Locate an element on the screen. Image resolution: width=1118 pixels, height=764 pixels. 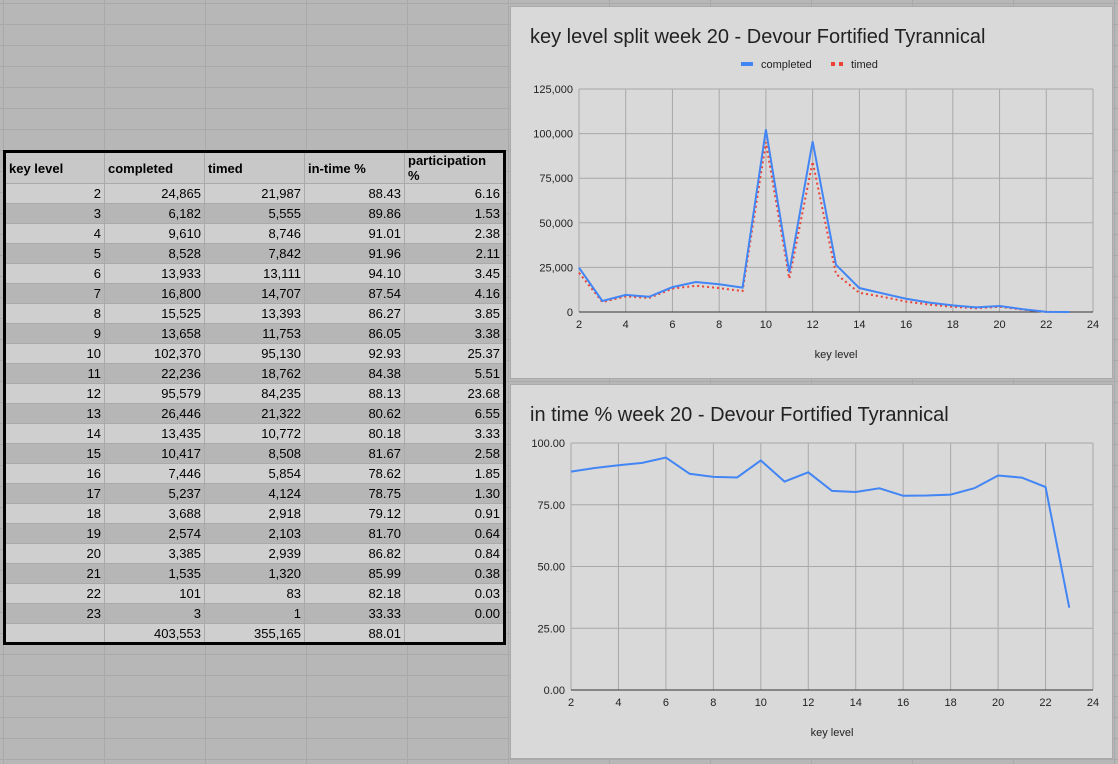
table-cell: 21,987 is located at coordinates (254, 193).